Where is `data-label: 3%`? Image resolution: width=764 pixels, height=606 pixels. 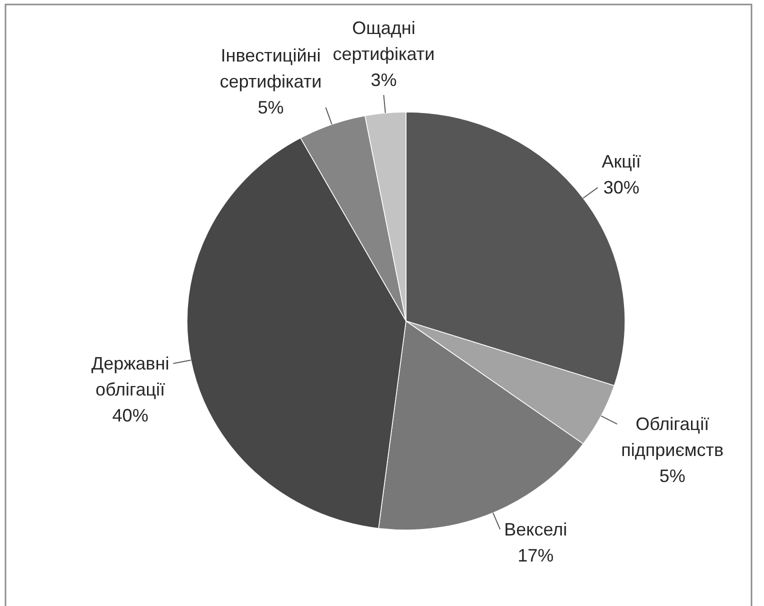 data-label: 3% is located at coordinates (383, 80).